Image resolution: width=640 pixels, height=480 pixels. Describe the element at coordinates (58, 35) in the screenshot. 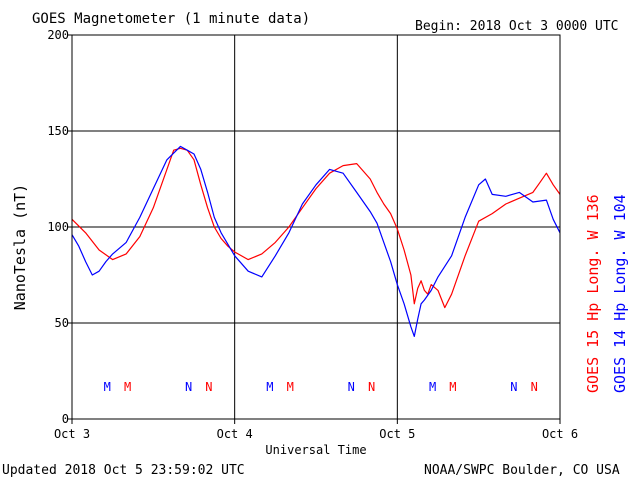

I see `y-tick-label: 200` at that location.